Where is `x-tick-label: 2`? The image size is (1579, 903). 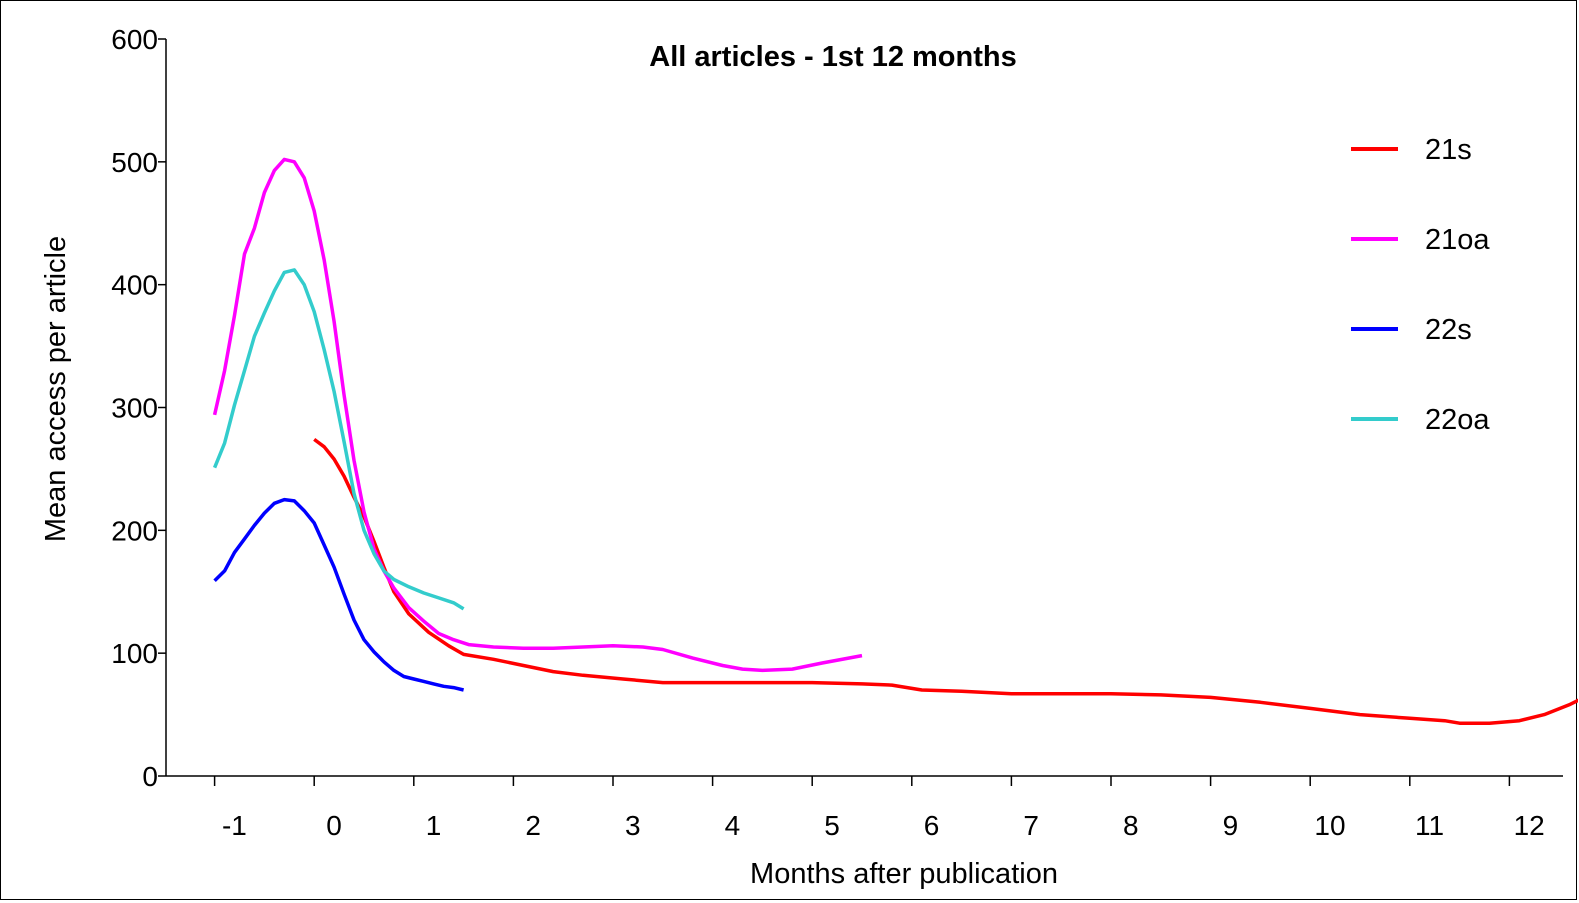 x-tick-label: 2 is located at coordinates (533, 825).